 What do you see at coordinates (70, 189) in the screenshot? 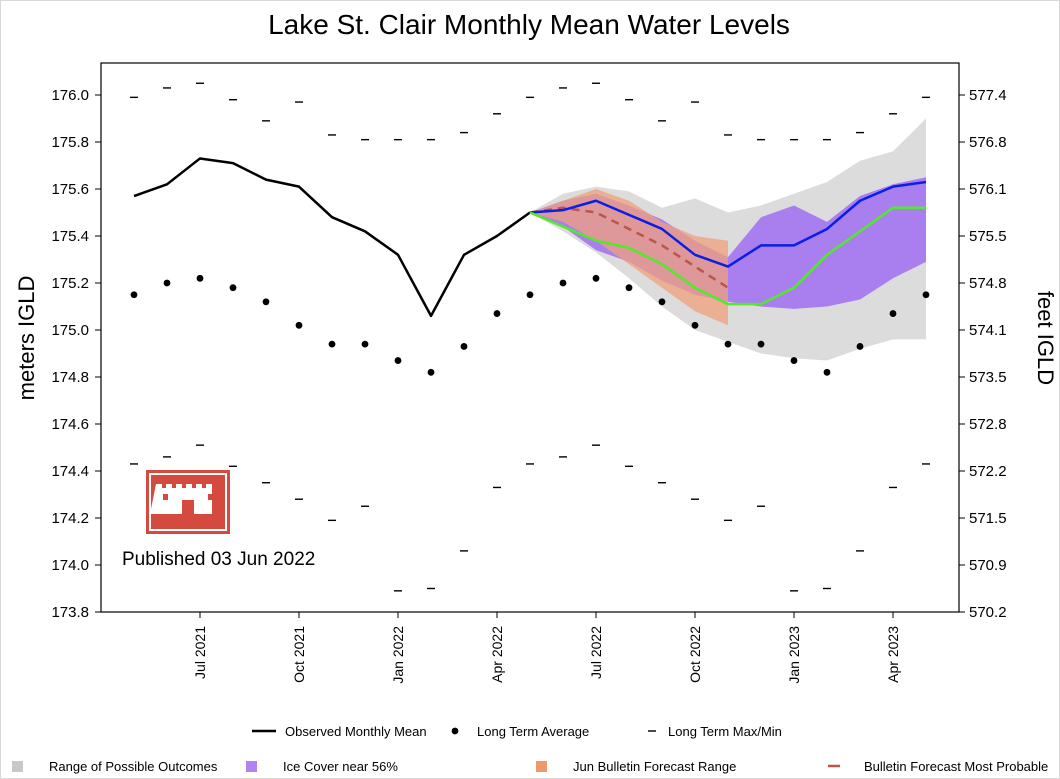
I see `y-left-tick-label: 175.6` at bounding box center [70, 189].